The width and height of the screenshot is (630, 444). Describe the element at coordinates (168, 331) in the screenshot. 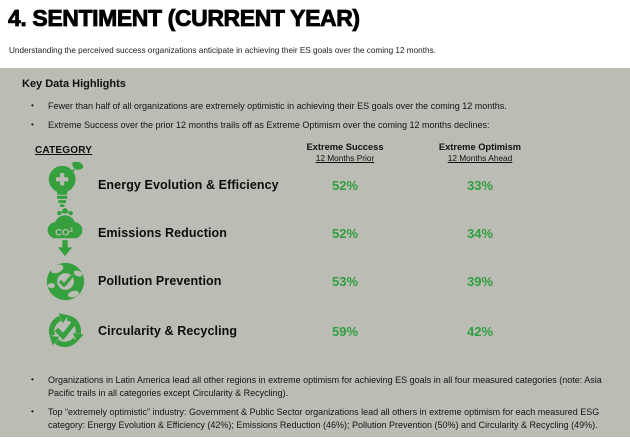

I see `category-label: Circularity & Recycling` at that location.